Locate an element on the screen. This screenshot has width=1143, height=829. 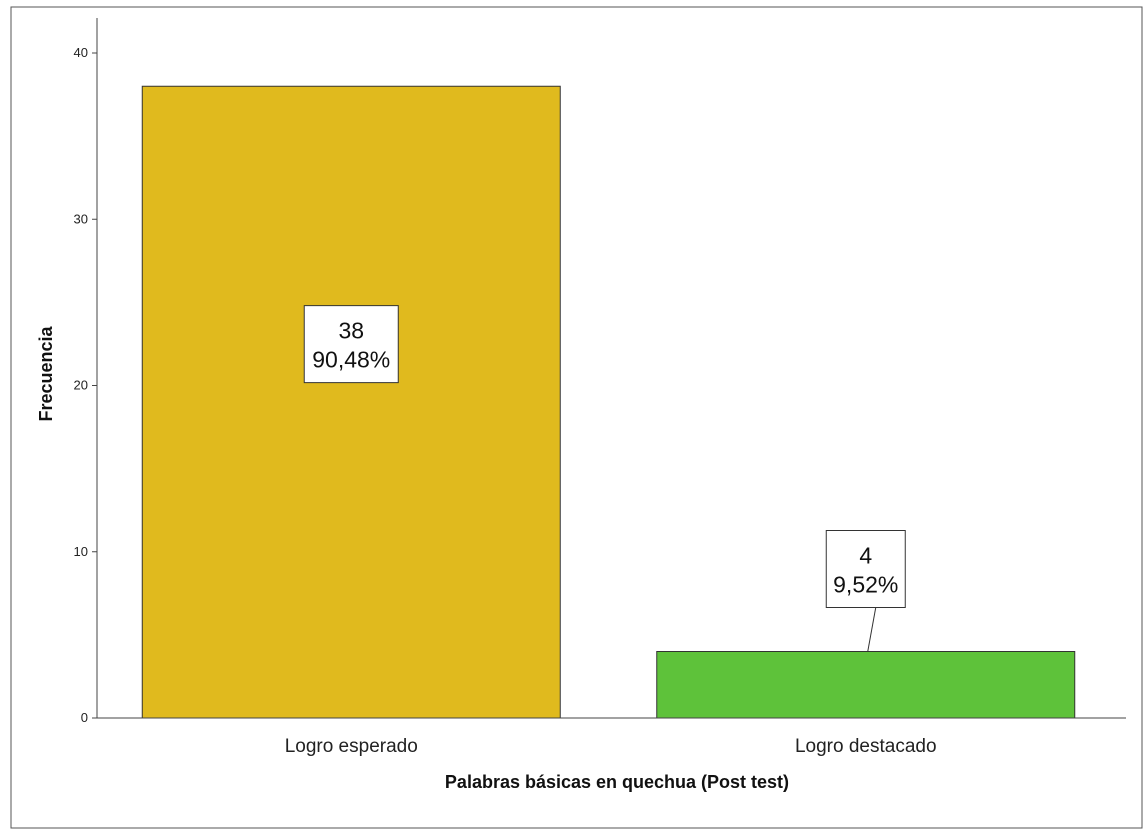
data-label-count: 38 is located at coordinates (351, 331).